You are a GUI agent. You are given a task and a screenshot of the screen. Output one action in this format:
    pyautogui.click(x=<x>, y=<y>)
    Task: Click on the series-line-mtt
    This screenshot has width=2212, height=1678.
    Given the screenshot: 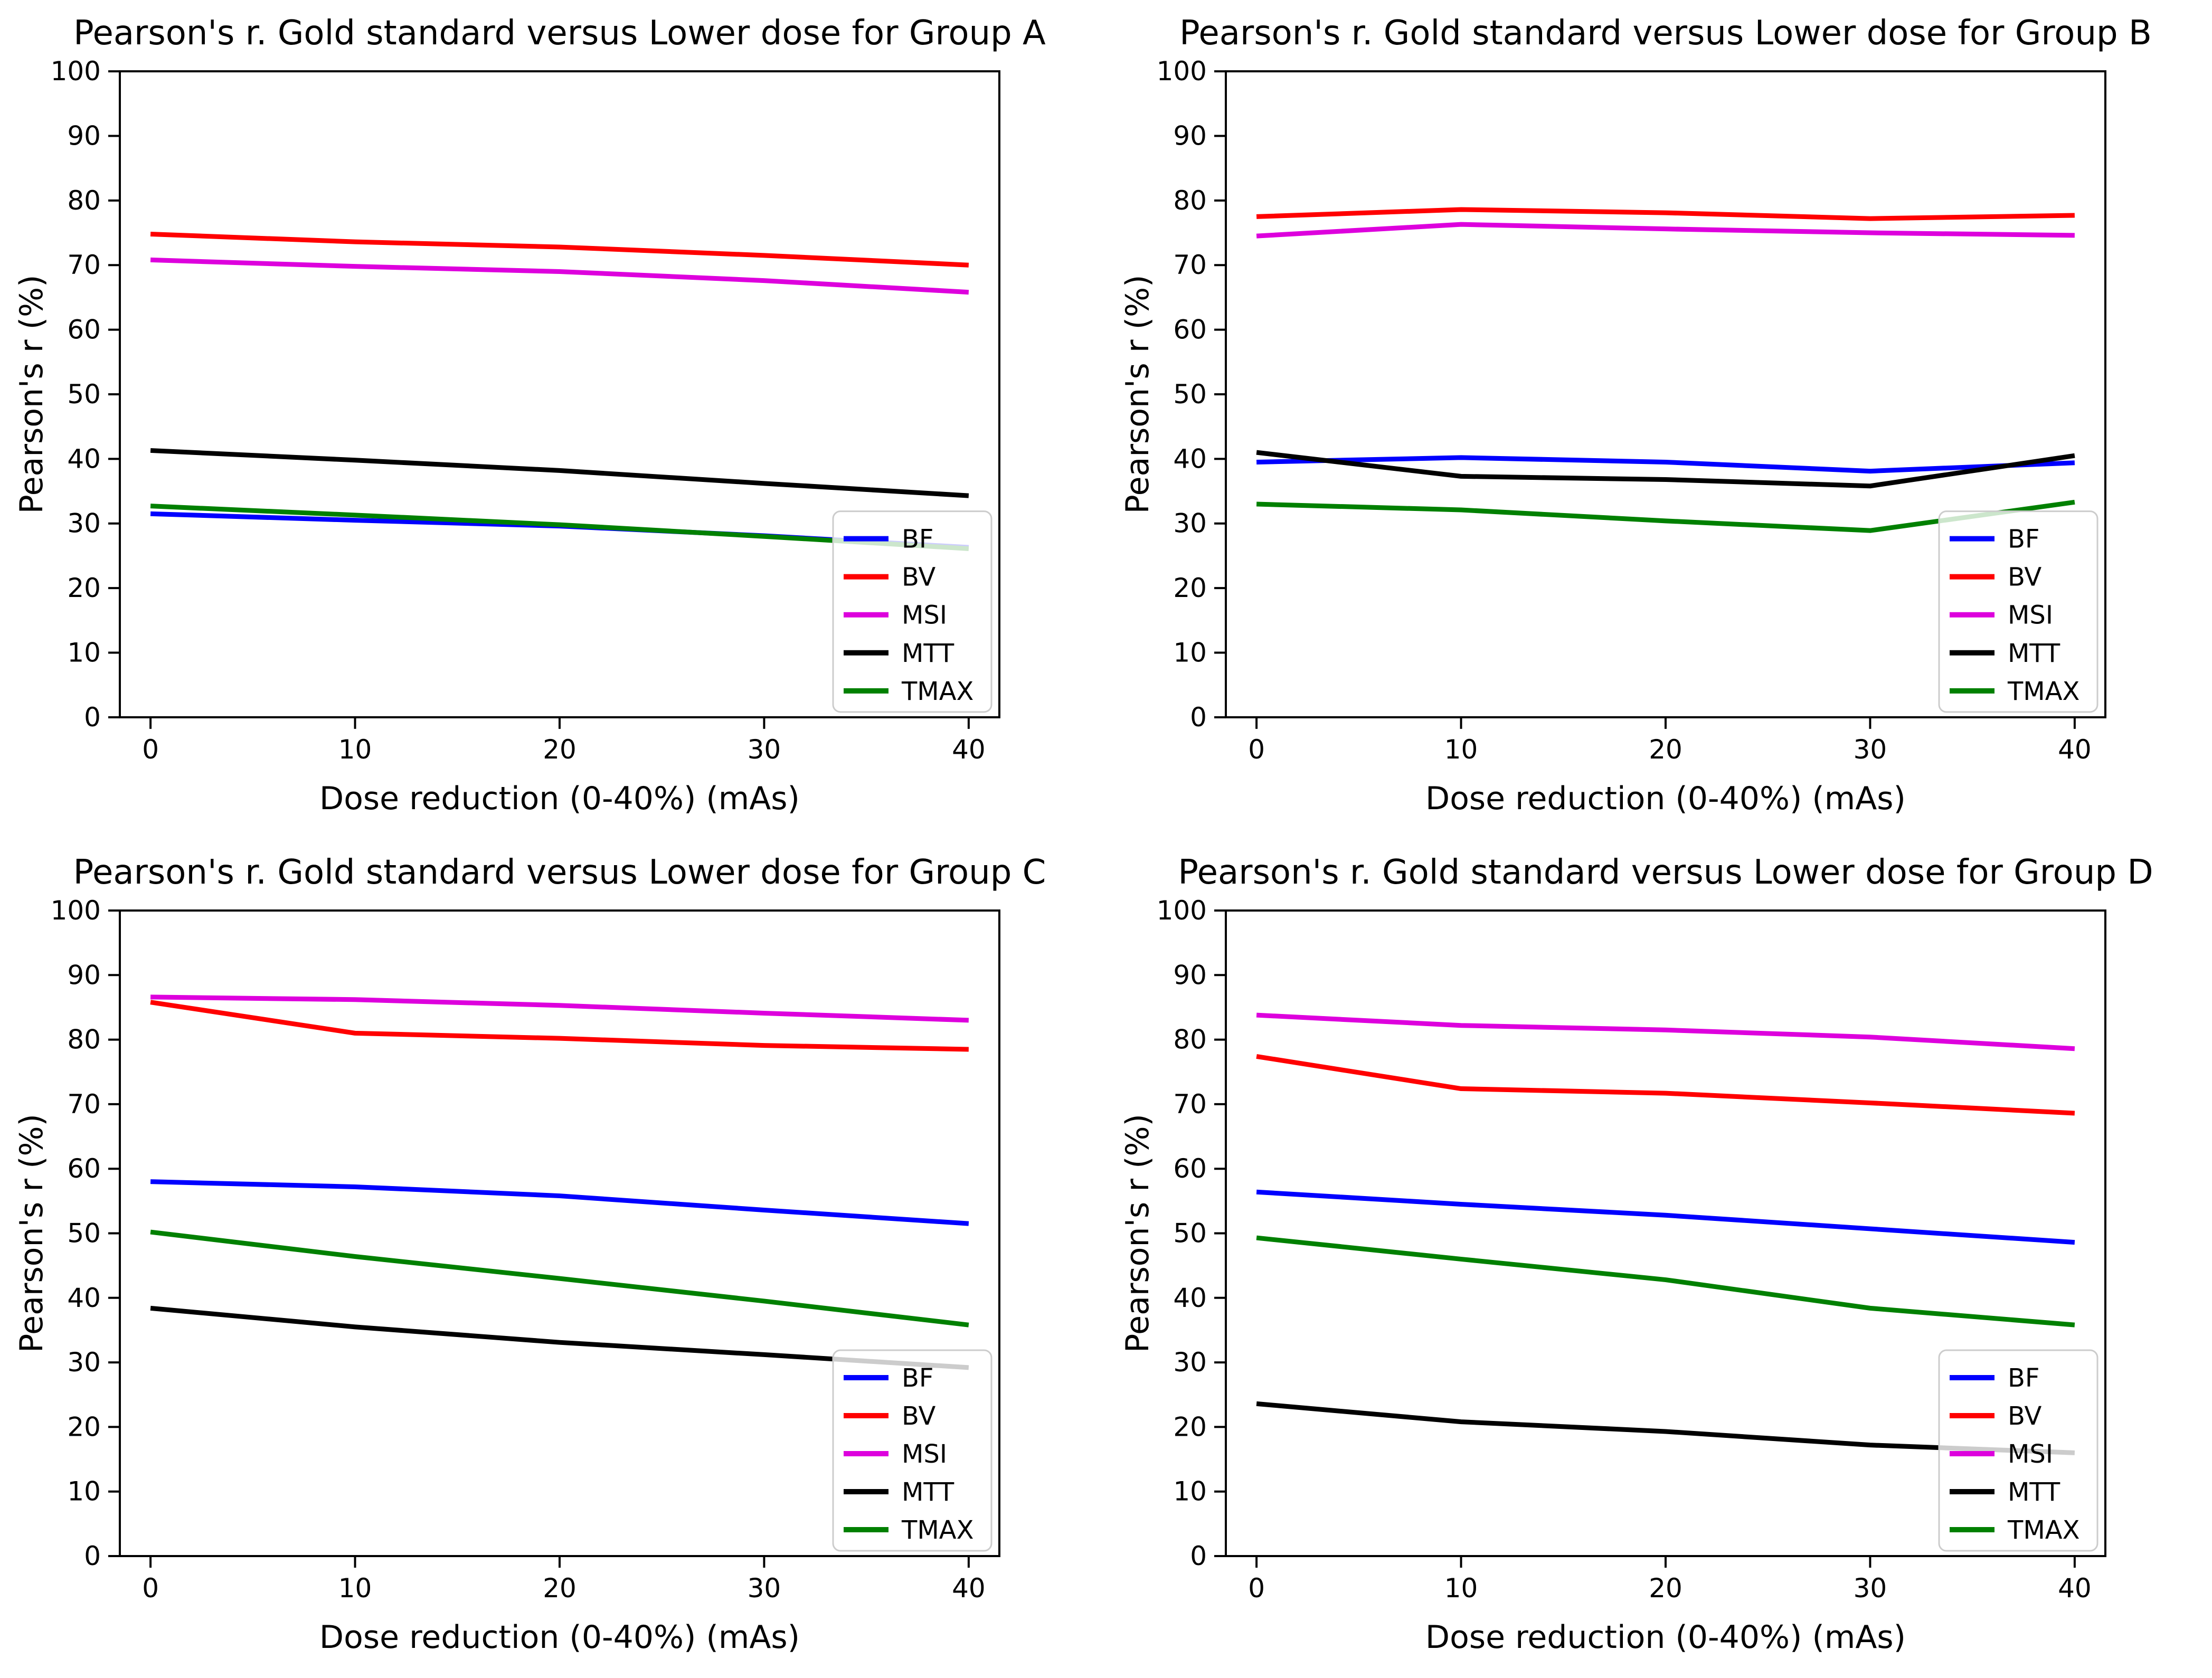 What is the action you would take?
    pyautogui.click(x=559, y=473)
    